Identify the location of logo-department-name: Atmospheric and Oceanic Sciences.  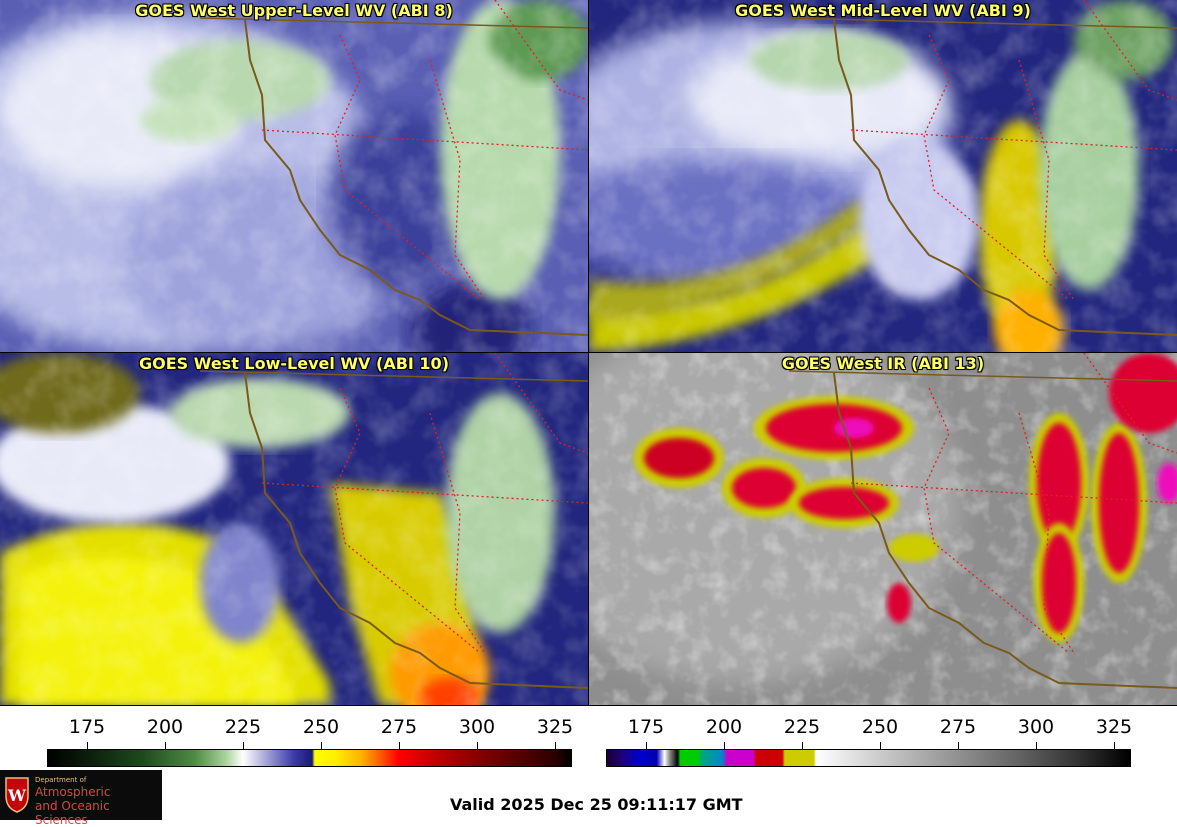
(98, 806).